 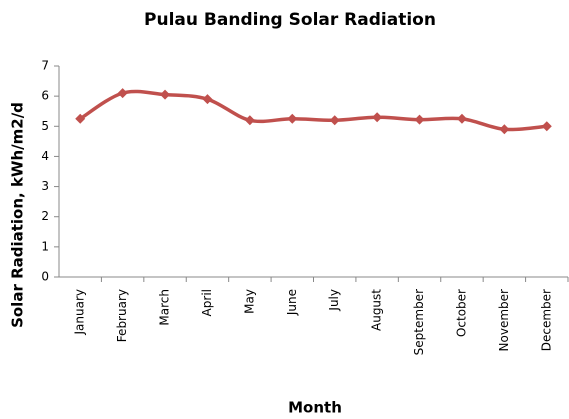 I want to click on x-tick-label: December, so click(x=546, y=320).